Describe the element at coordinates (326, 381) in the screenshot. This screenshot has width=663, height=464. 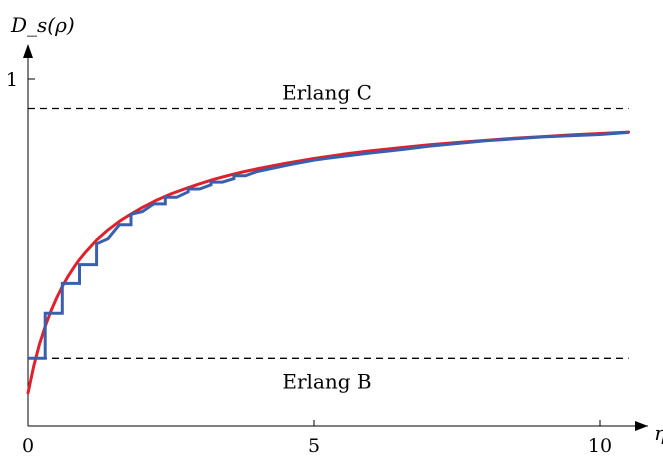
I see `erlang-b-label: Erlang B` at that location.